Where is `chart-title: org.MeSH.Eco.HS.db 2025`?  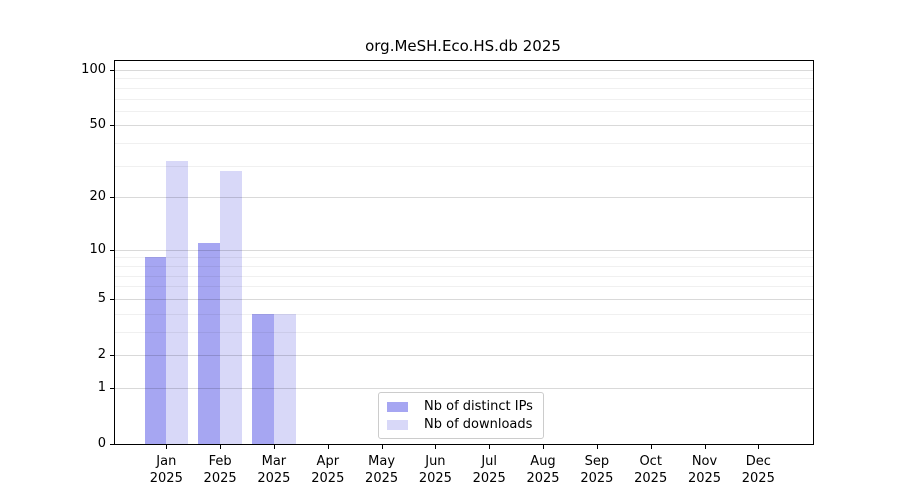 chart-title: org.MeSH.Eco.HS.db 2025 is located at coordinates (463, 46).